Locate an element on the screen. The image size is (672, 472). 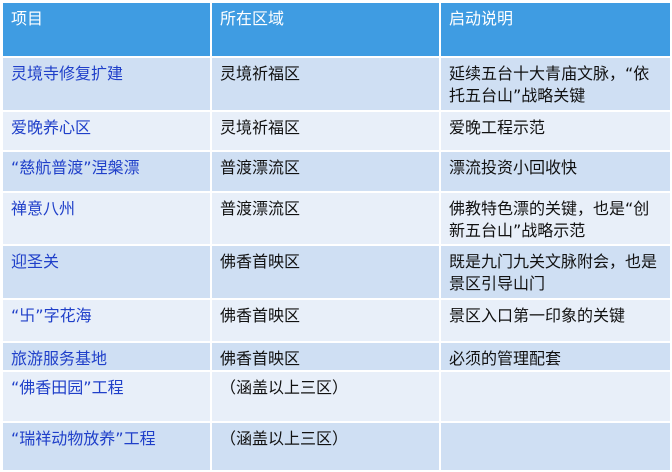
cell-project: 爱晚养心区 is located at coordinates (106, 131).